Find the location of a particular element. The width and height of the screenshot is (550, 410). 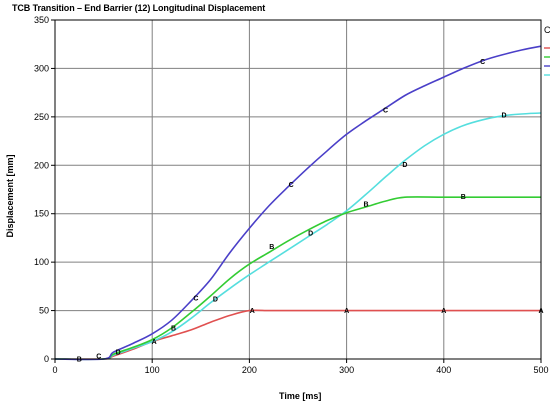

y-tick-label: 250 is located at coordinates (41, 117).